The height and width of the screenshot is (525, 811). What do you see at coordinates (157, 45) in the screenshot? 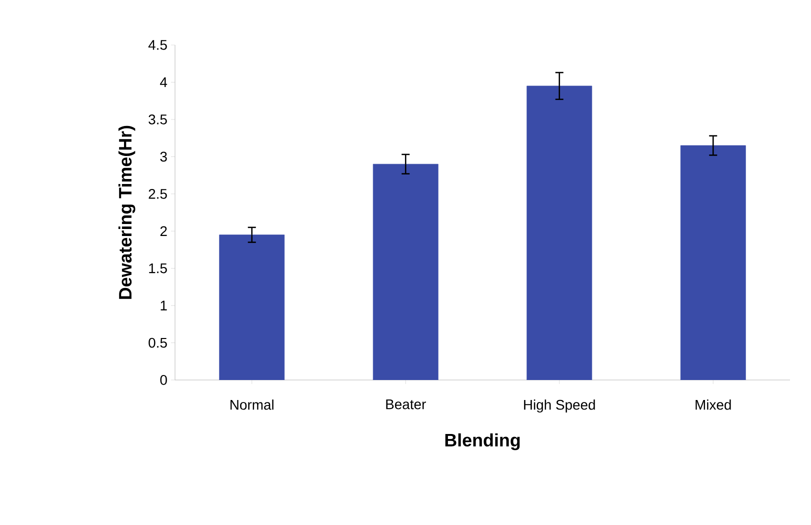
I see `y-tick-label: 4.5` at bounding box center [157, 45].